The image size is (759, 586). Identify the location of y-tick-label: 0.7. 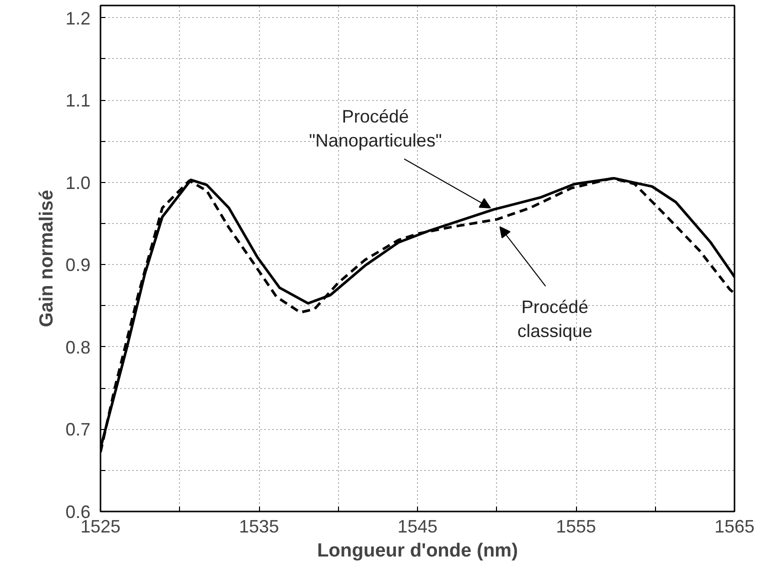
(78, 430).